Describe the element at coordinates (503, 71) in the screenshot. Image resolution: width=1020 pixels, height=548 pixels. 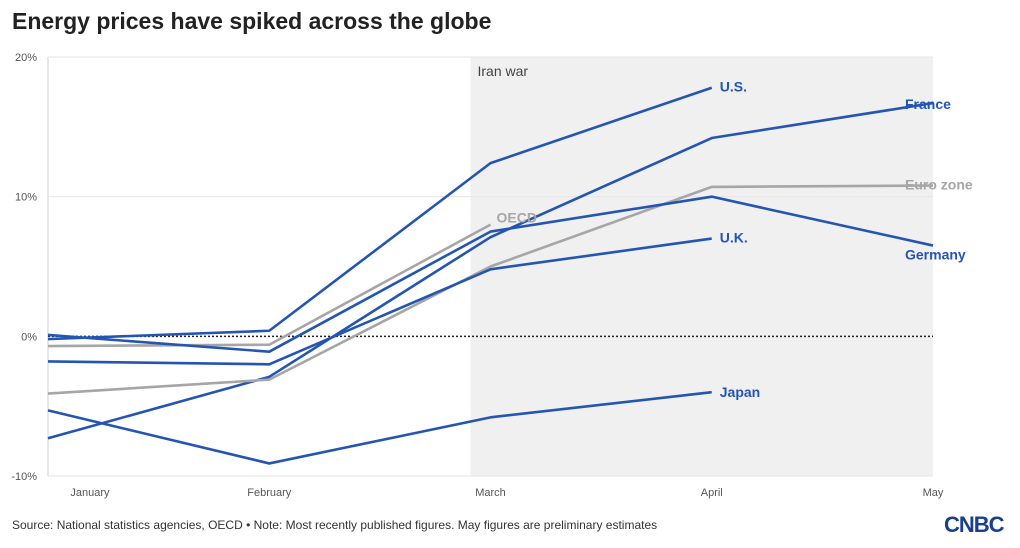
I see `shaded-region-label: Iran war` at that location.